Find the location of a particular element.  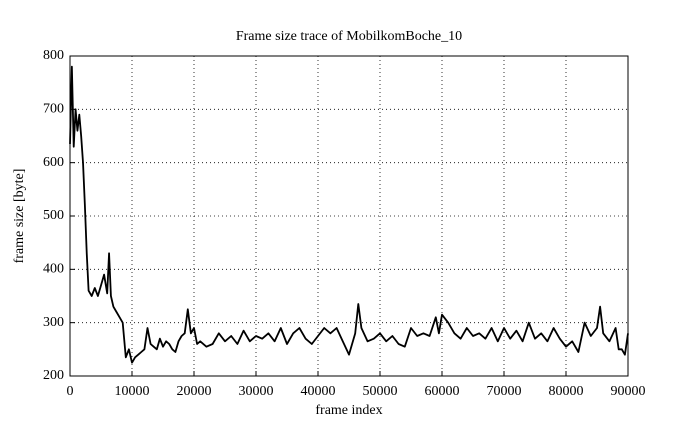

y-axis-label: frame size [byte] is located at coordinates (19, 216).